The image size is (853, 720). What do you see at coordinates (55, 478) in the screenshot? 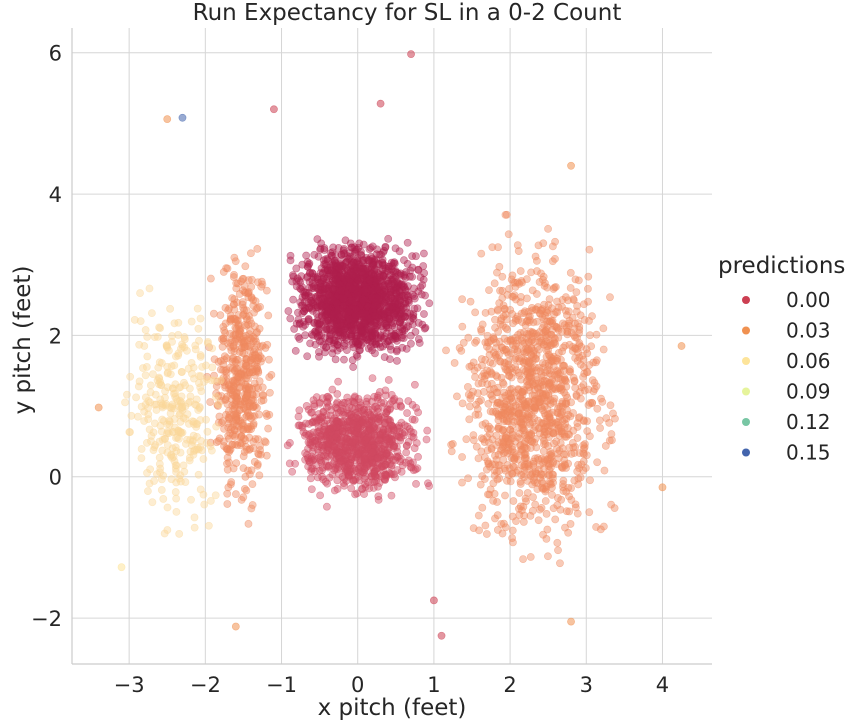
I see `y-tick-label: 0` at bounding box center [55, 478].